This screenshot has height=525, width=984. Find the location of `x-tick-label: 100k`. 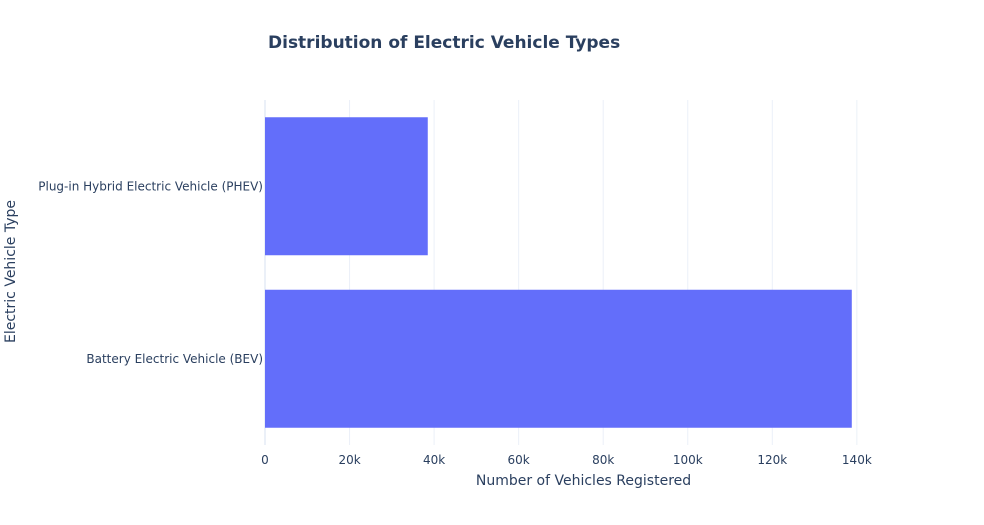

x-tick-label: 100k is located at coordinates (688, 460).